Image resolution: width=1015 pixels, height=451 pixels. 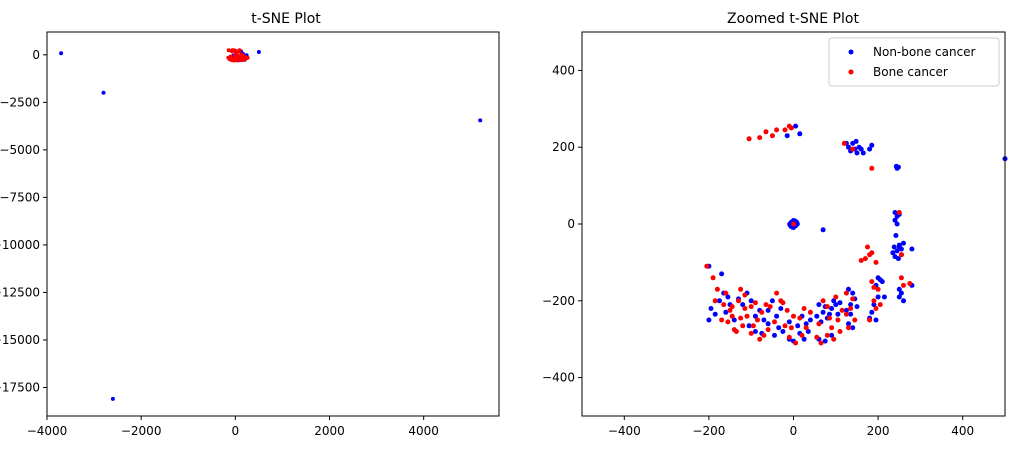 I want to click on y-tick-label: −15000, so click(x=20, y=340).